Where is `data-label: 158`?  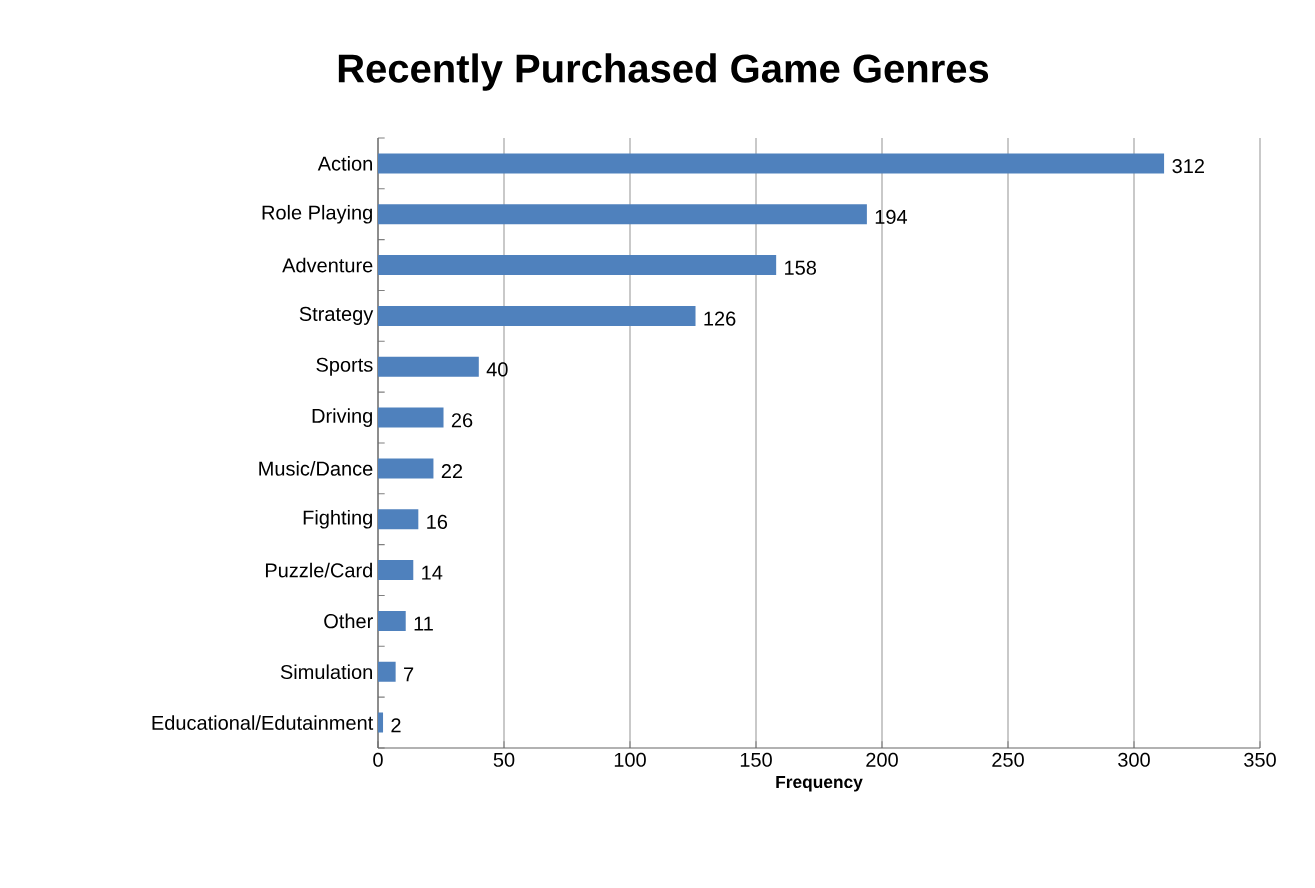 data-label: 158 is located at coordinates (801, 267).